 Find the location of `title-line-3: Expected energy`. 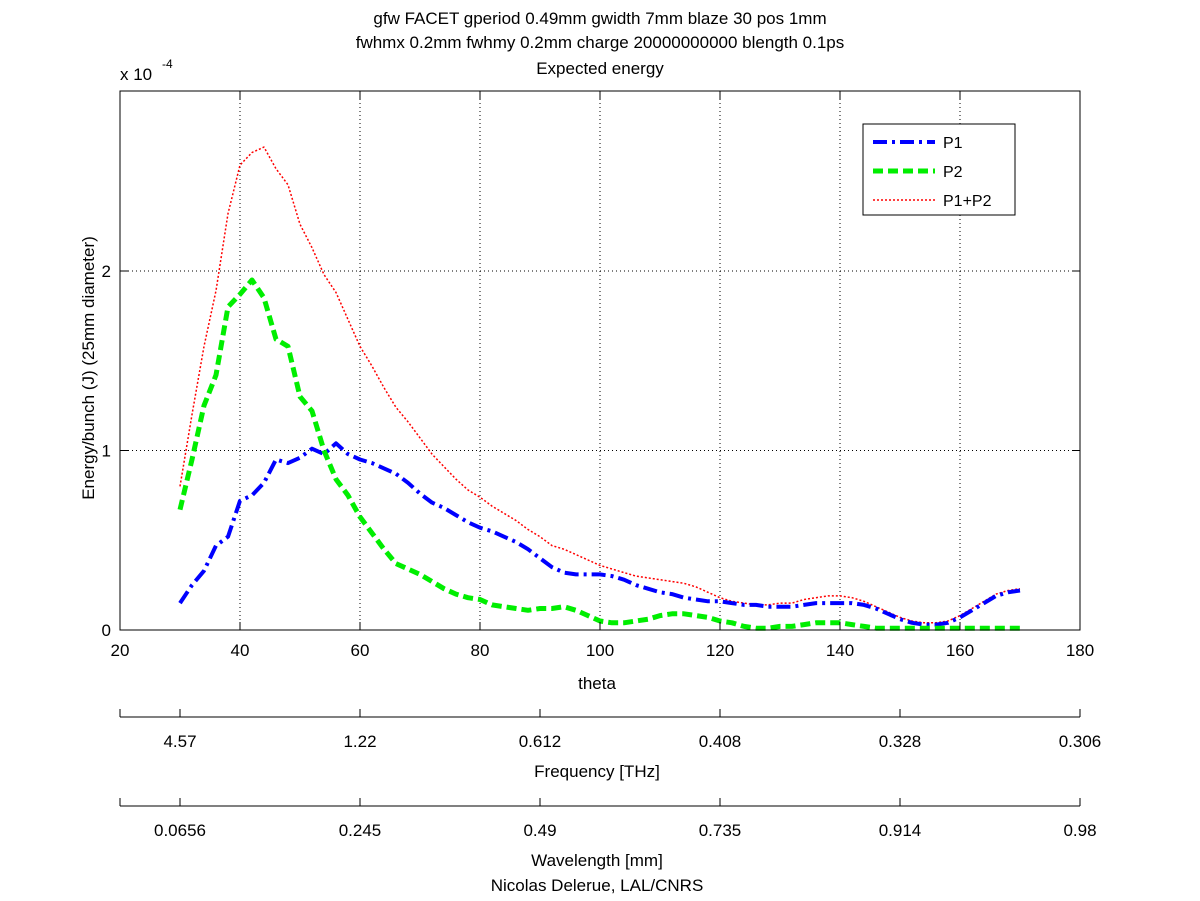

title-line-3: Expected energy is located at coordinates (600, 68).